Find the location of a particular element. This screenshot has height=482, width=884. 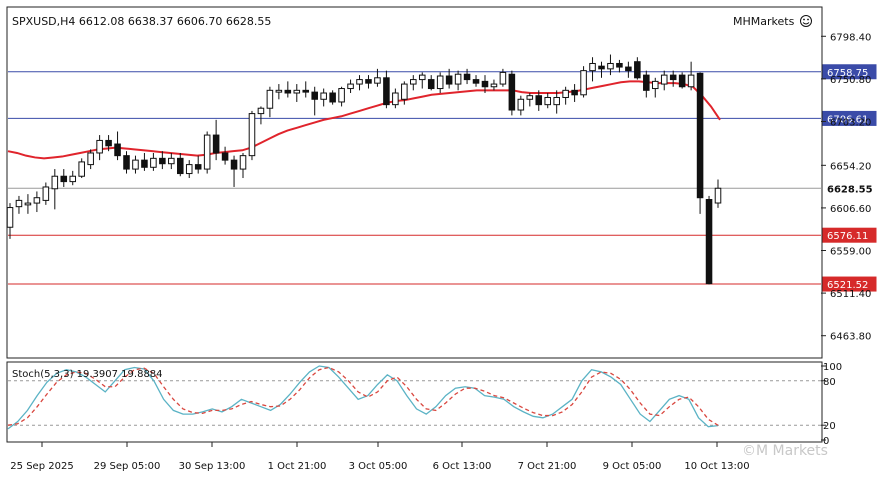

time-tick-label: 6 Oct 13:00 is located at coordinates (462, 466).